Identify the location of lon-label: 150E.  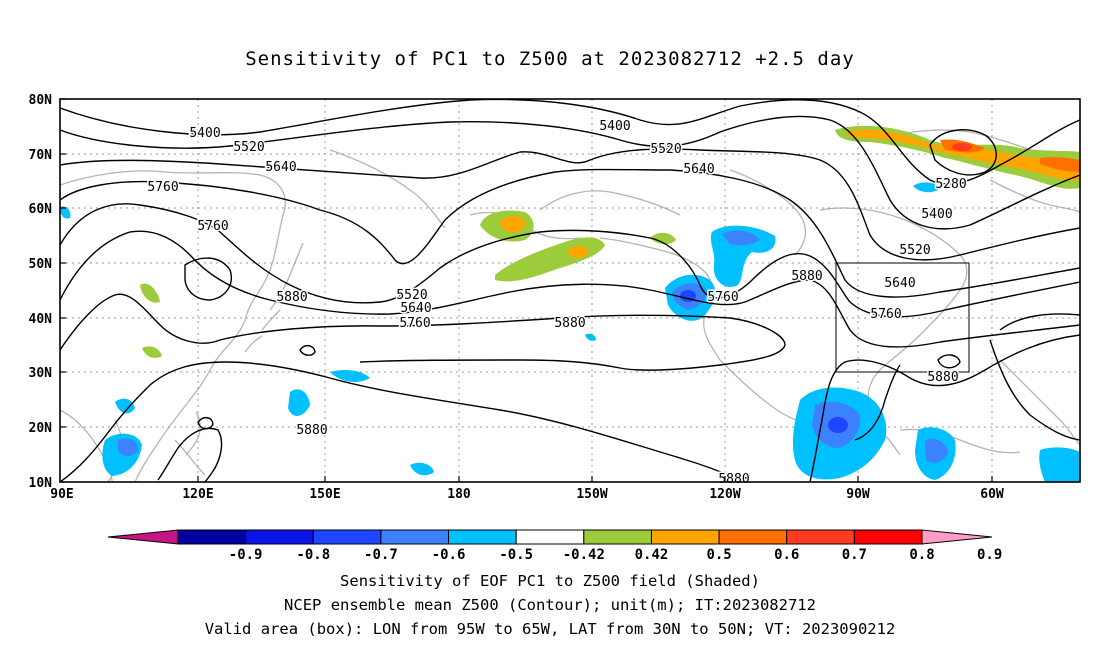
(324, 494).